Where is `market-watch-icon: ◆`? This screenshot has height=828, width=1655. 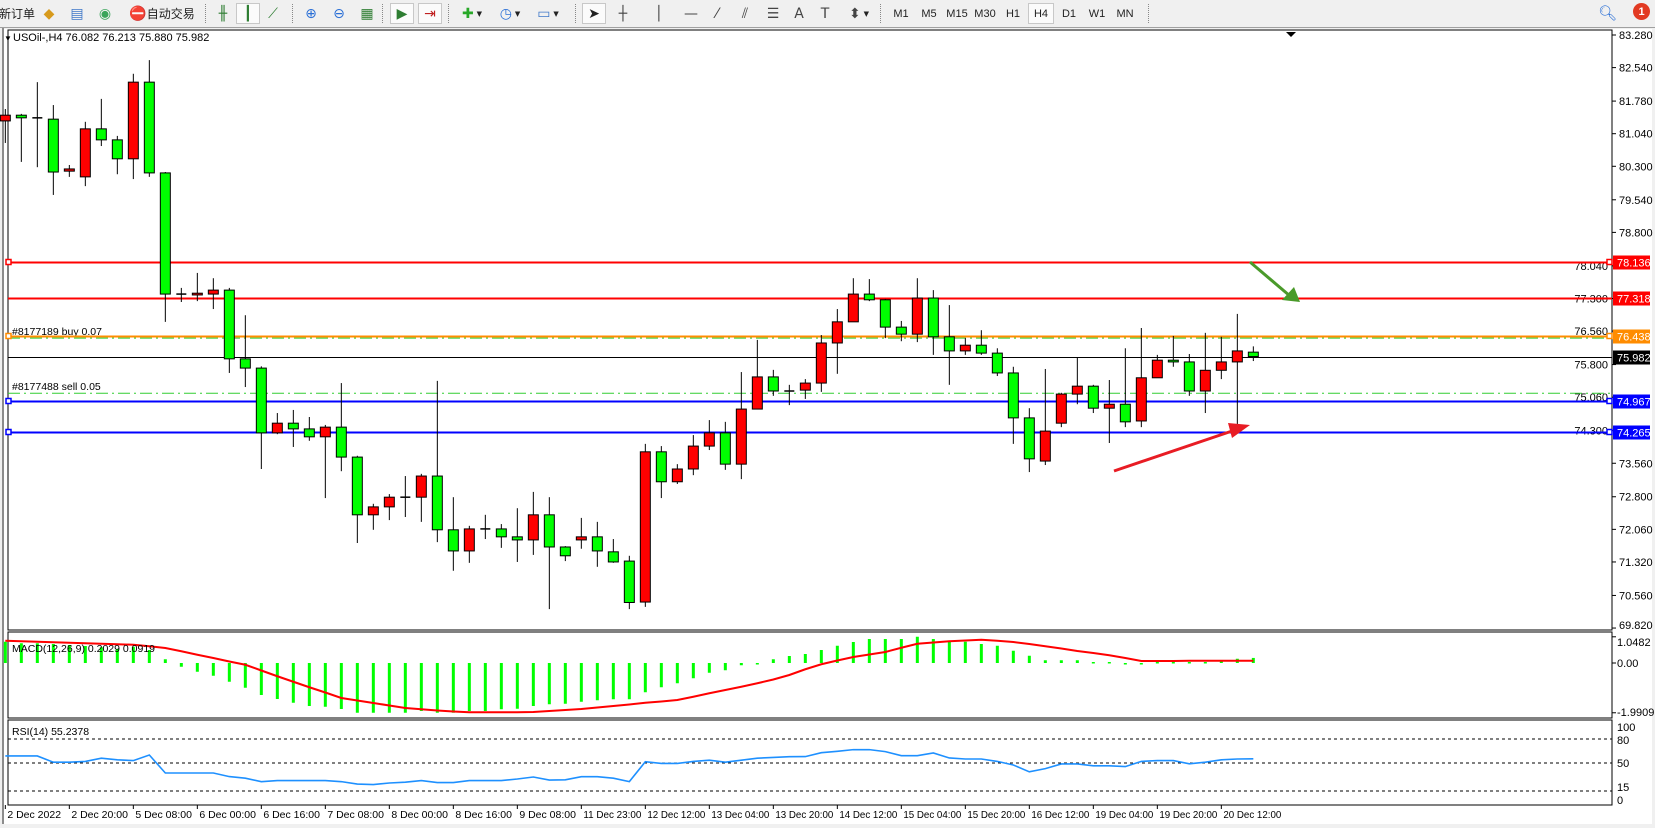
market-watch-icon: ◆ is located at coordinates (49, 13).